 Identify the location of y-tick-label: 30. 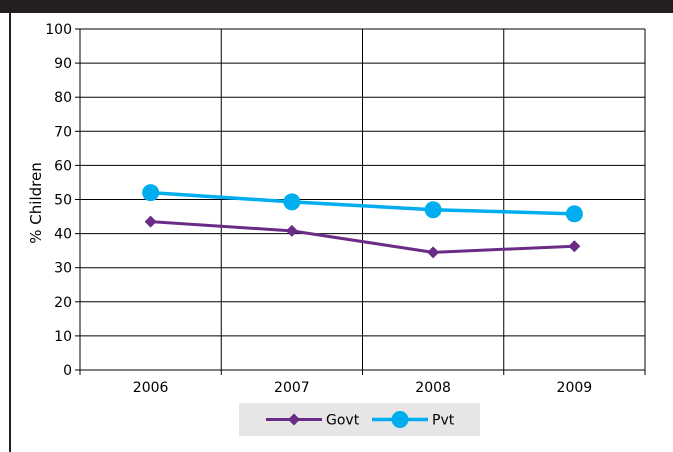
(63, 269).